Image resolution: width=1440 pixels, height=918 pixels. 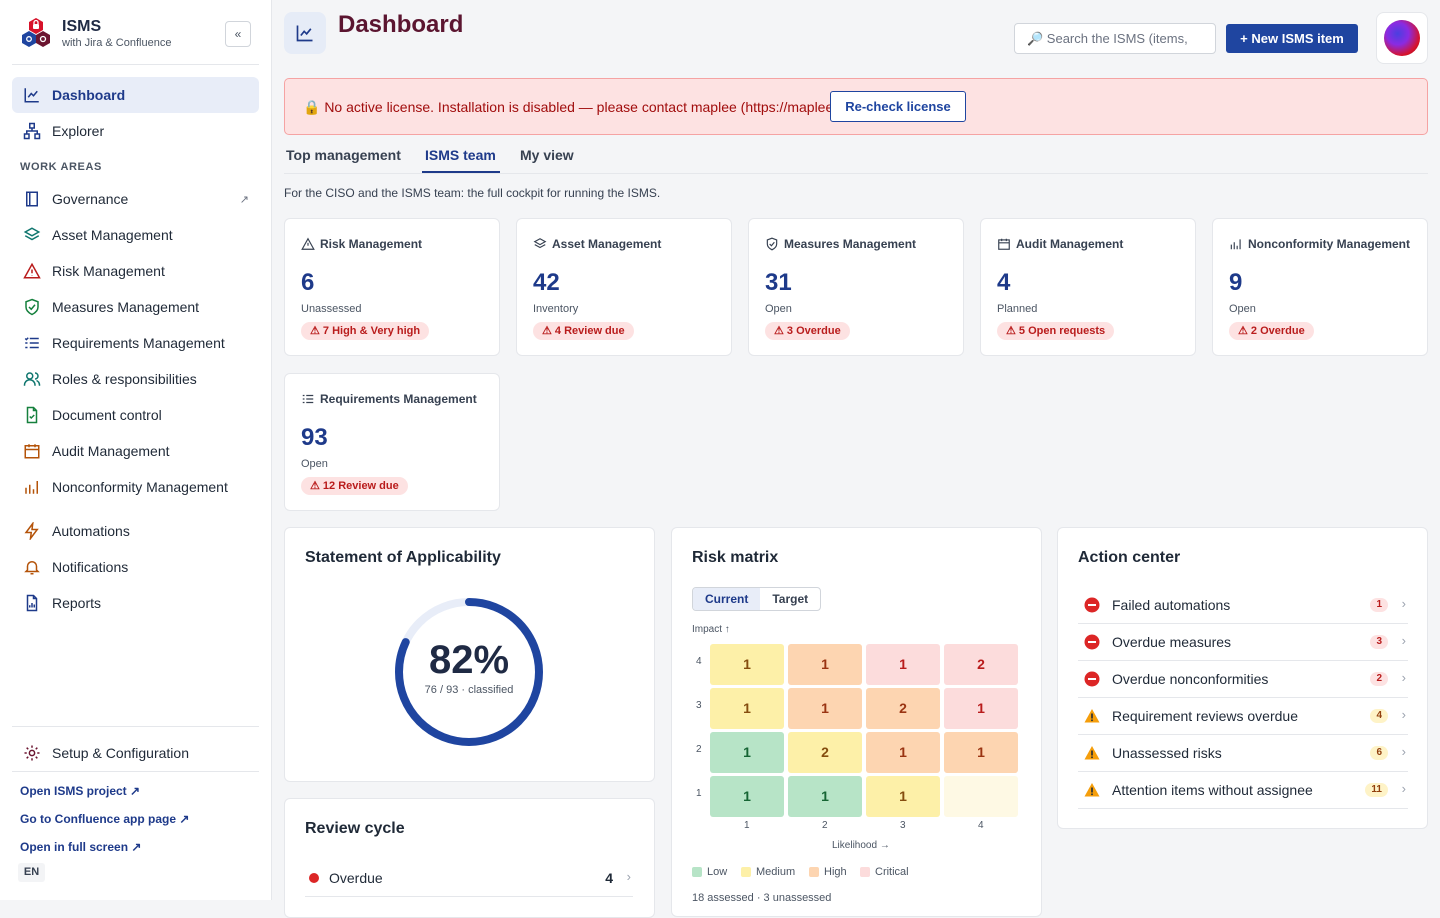 I want to click on sidebar-item-asset-management: Asset Management, so click(x=135, y=235).